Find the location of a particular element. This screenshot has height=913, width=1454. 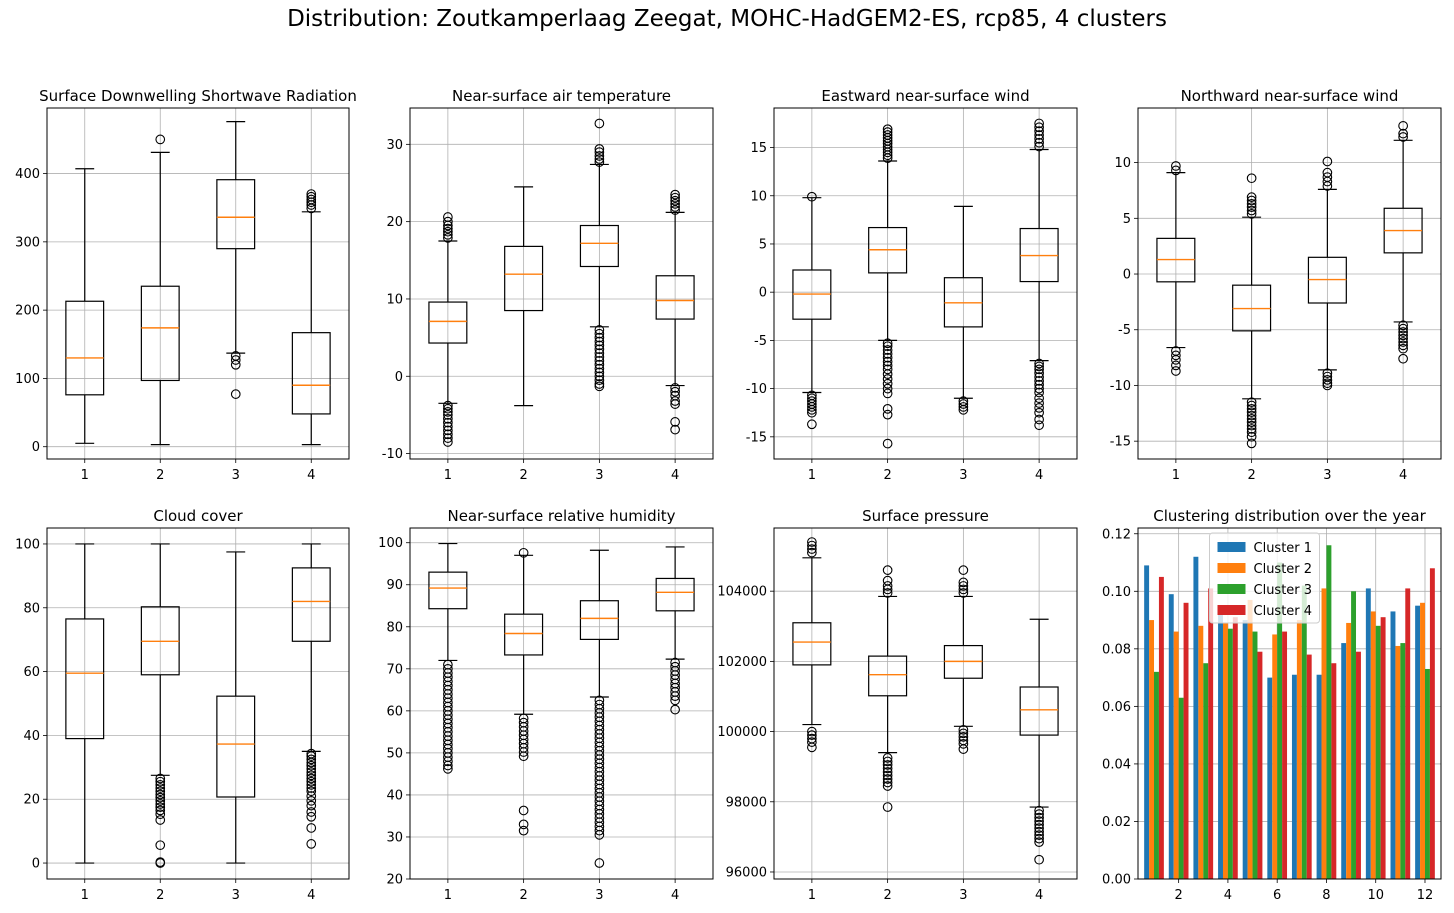

x-tick-label: 4 is located at coordinates (311, 895).